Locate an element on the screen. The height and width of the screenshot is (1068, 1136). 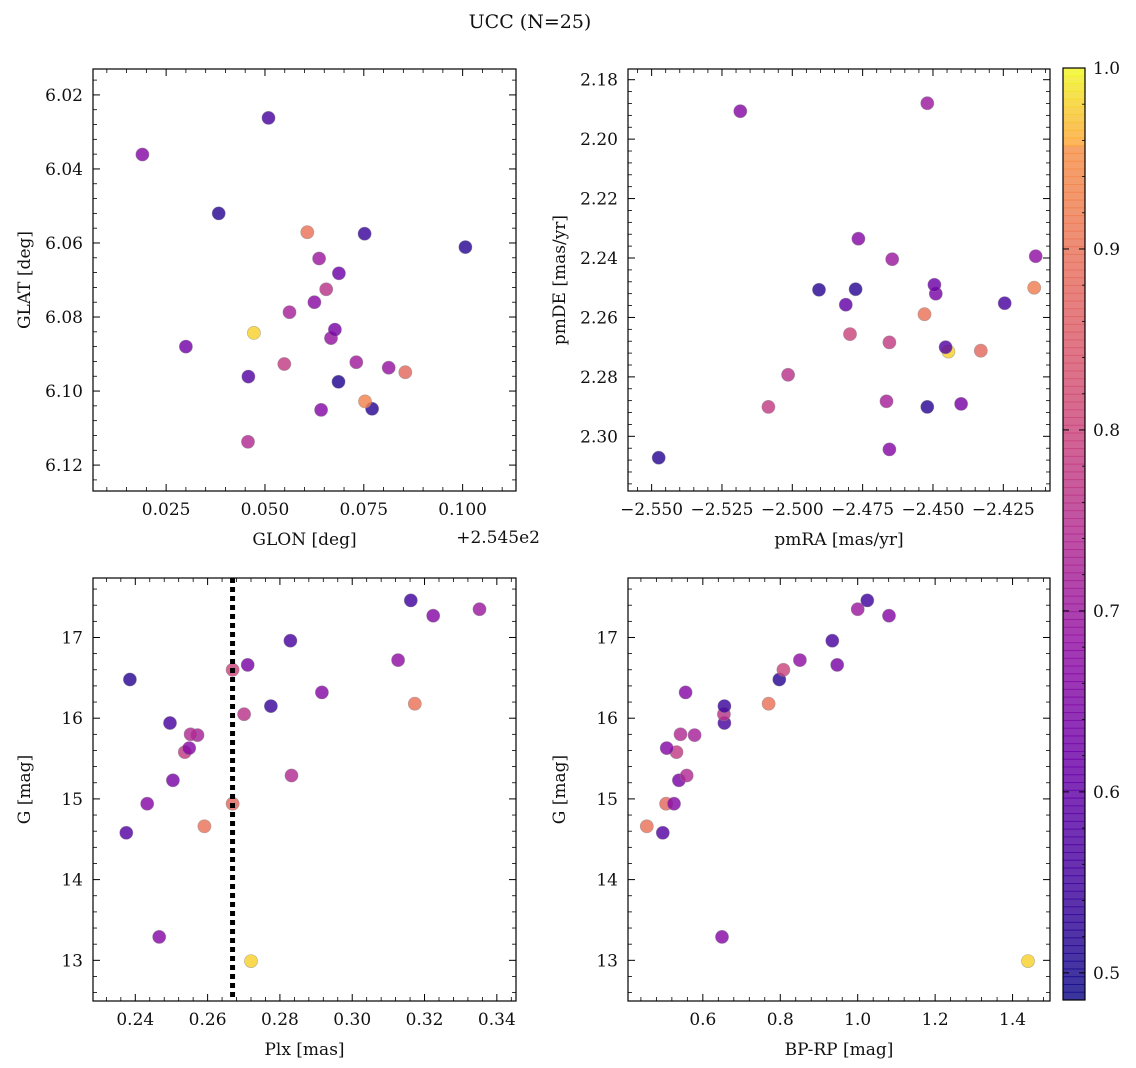
x-axis-label: BP-RP [mag] is located at coordinates (839, 1050).